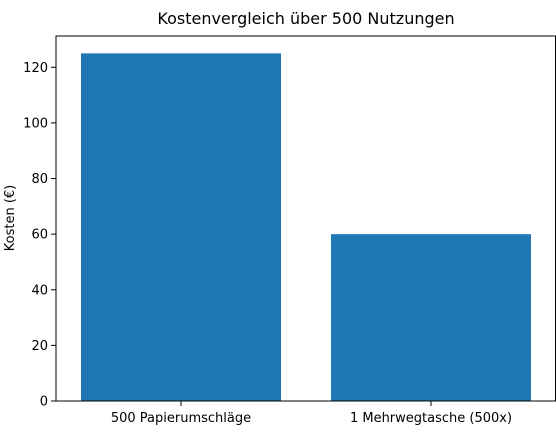 This screenshot has height=435, width=556. Describe the element at coordinates (39, 346) in the screenshot. I see `y-tick-label: 20` at that location.